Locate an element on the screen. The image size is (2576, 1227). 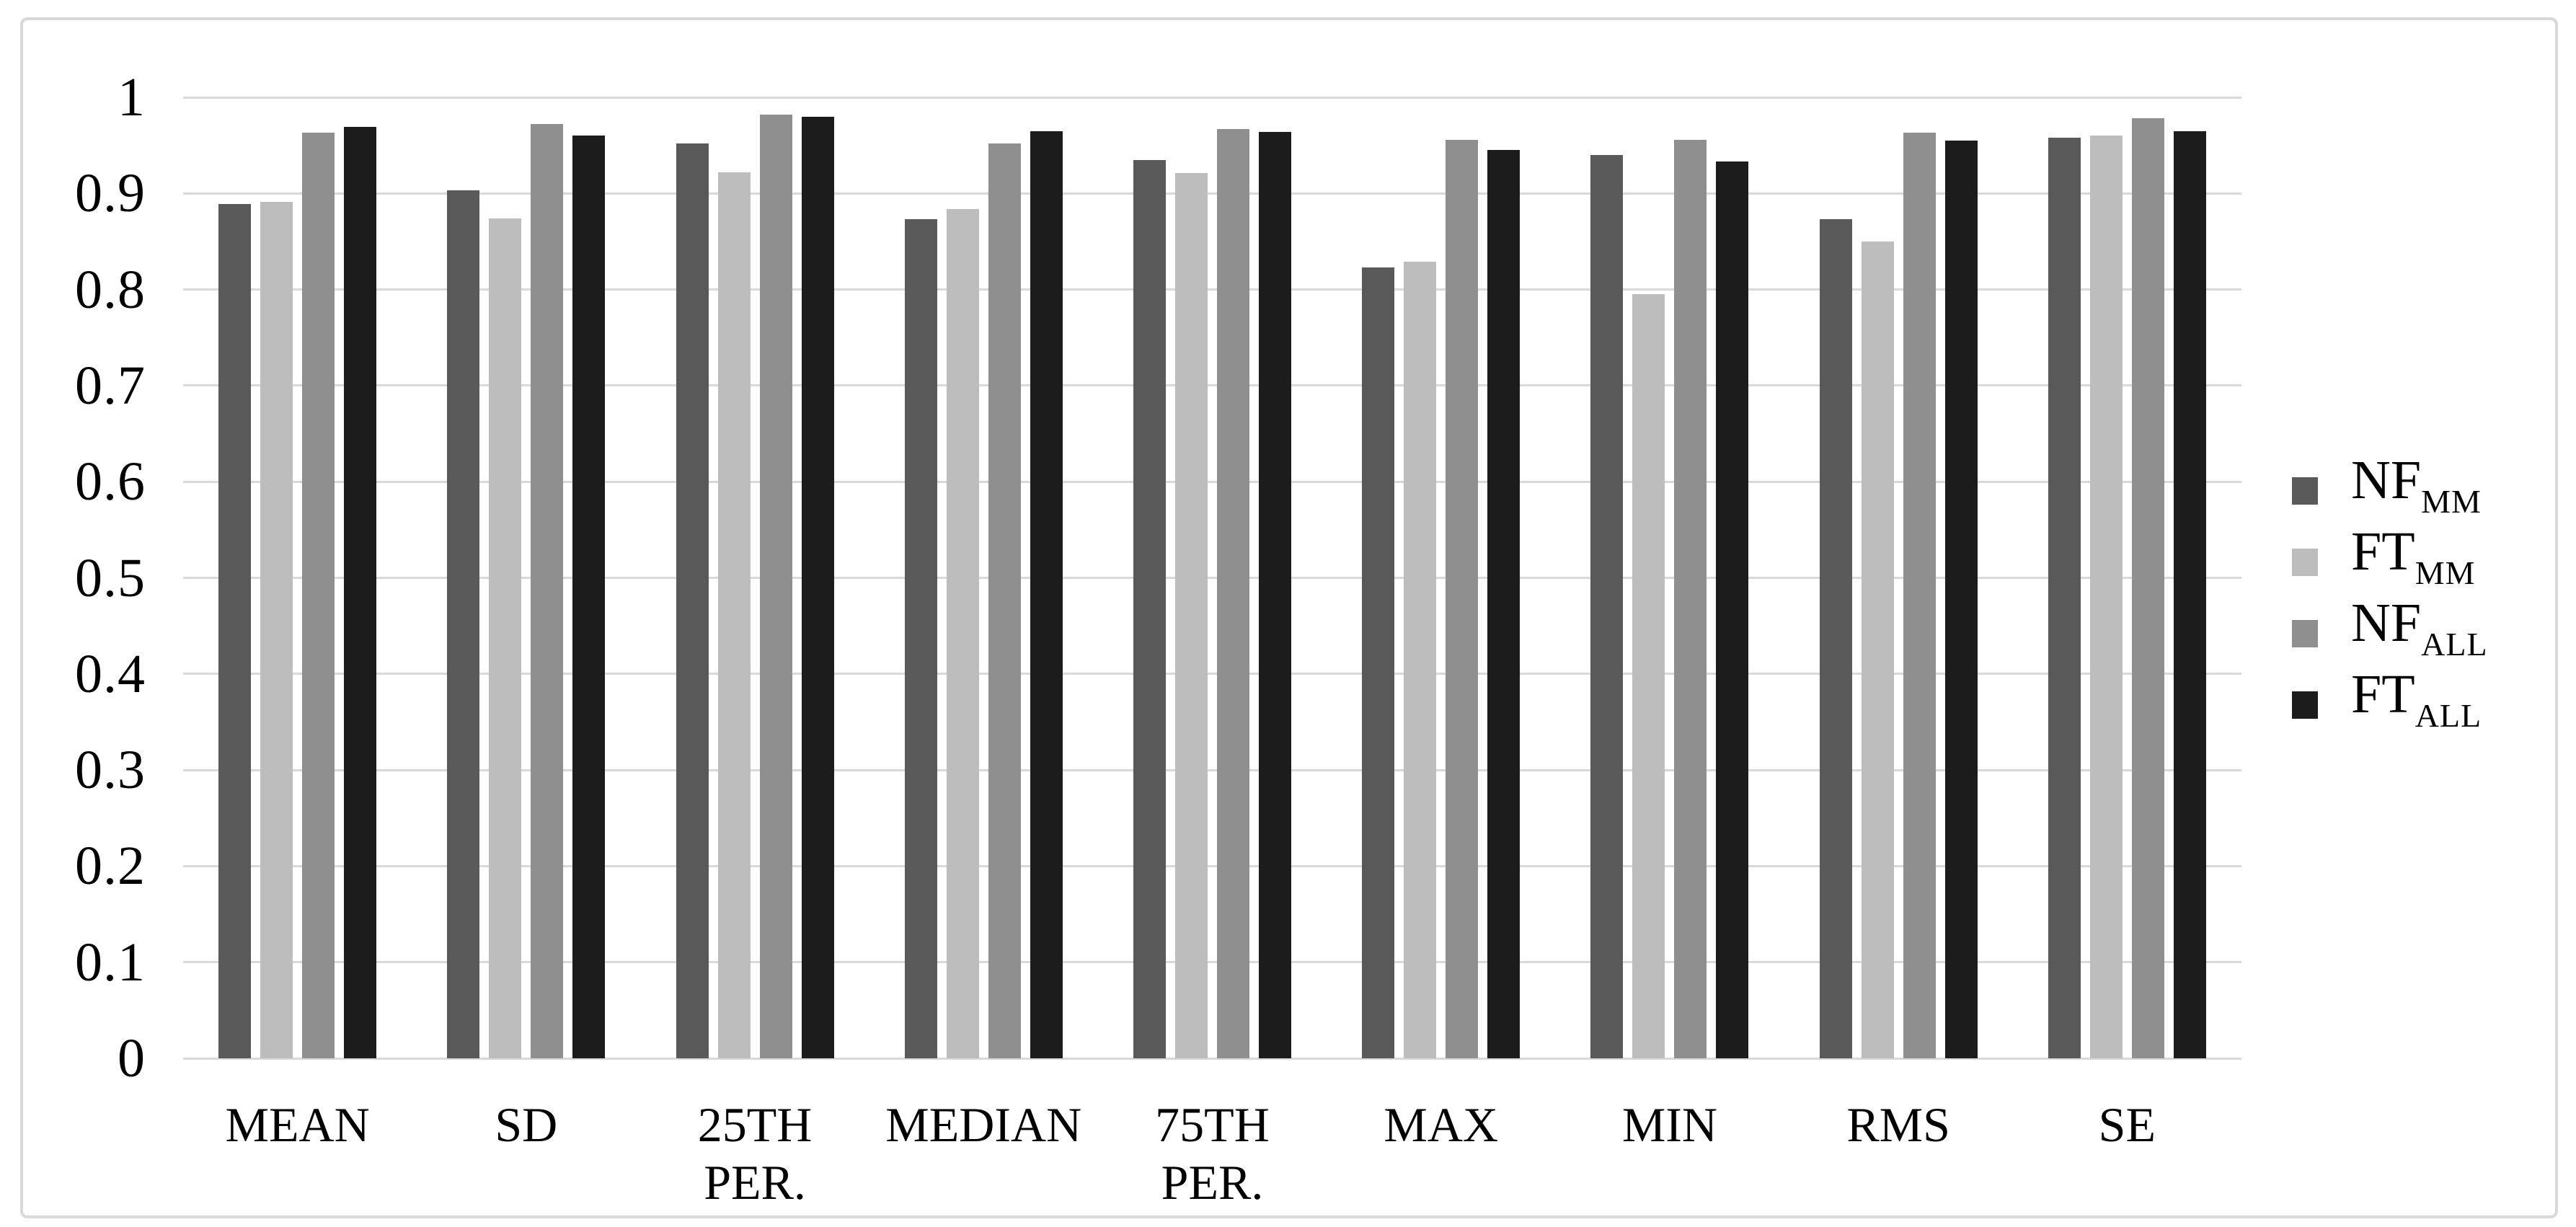
bar-group-max is located at coordinates (1441, 578).